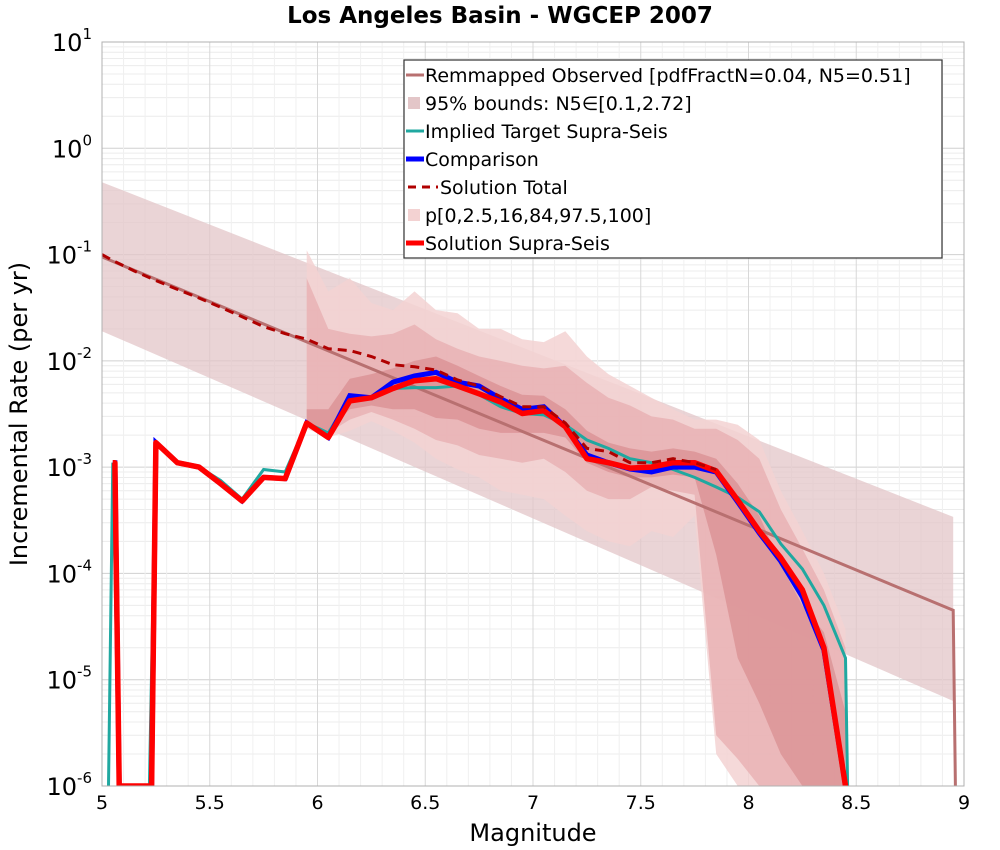  I want to click on y-tick-label: 10⁻³, so click(69, 466).